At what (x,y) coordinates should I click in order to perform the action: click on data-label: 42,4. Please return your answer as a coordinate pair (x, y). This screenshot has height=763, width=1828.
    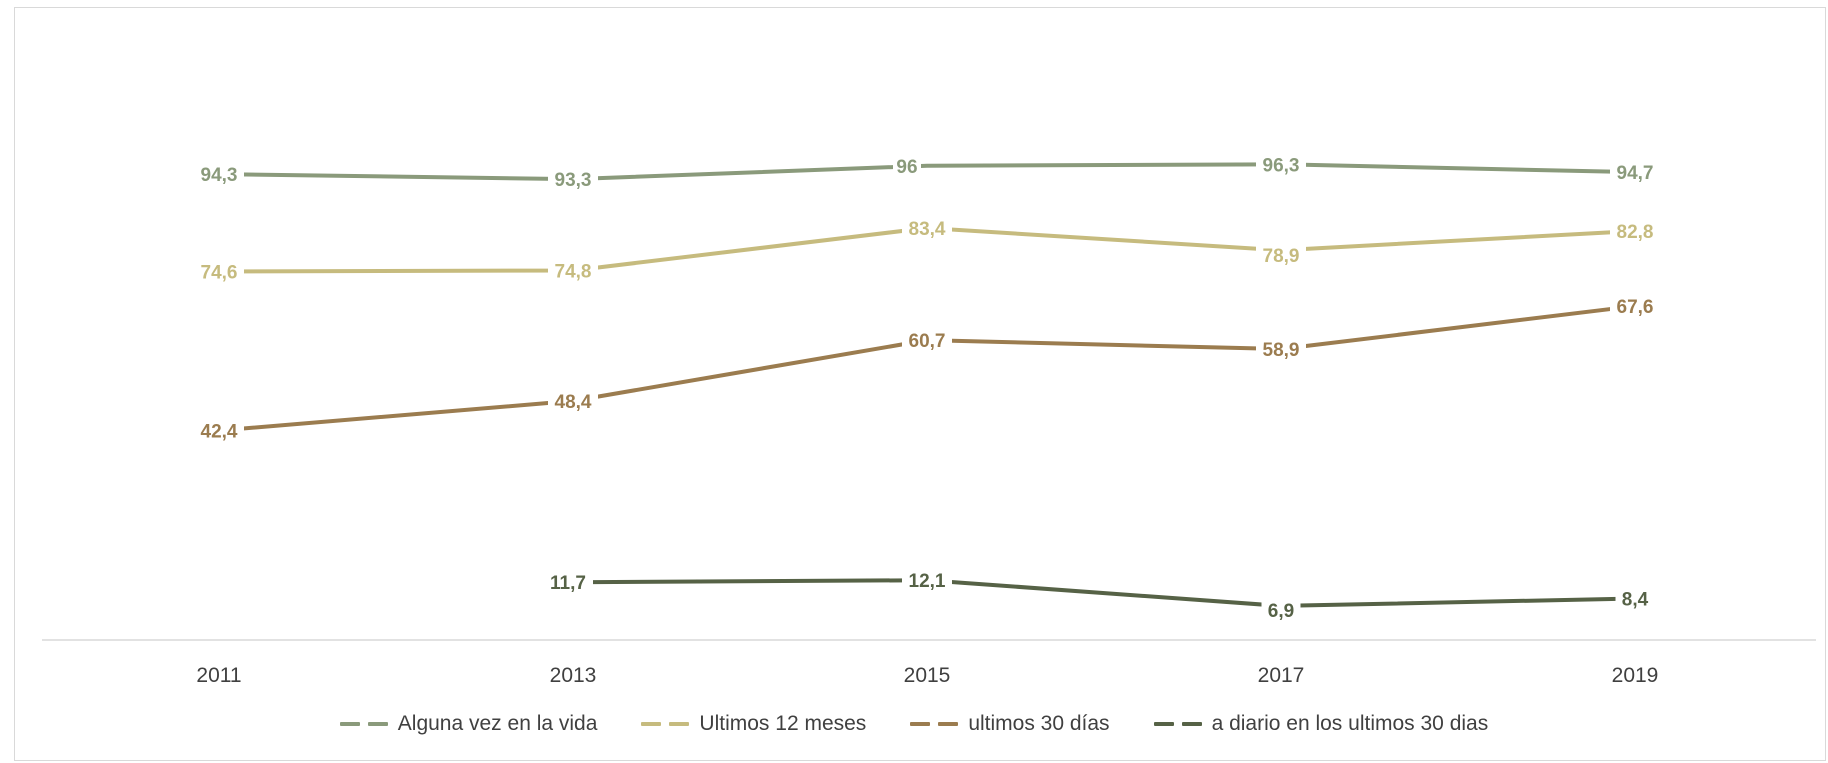
    Looking at the image, I should click on (219, 432).